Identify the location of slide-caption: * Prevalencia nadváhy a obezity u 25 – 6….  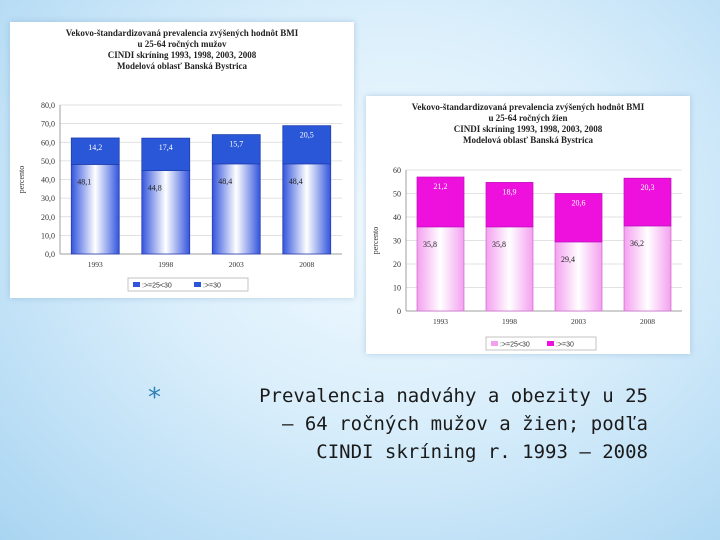
(398, 424).